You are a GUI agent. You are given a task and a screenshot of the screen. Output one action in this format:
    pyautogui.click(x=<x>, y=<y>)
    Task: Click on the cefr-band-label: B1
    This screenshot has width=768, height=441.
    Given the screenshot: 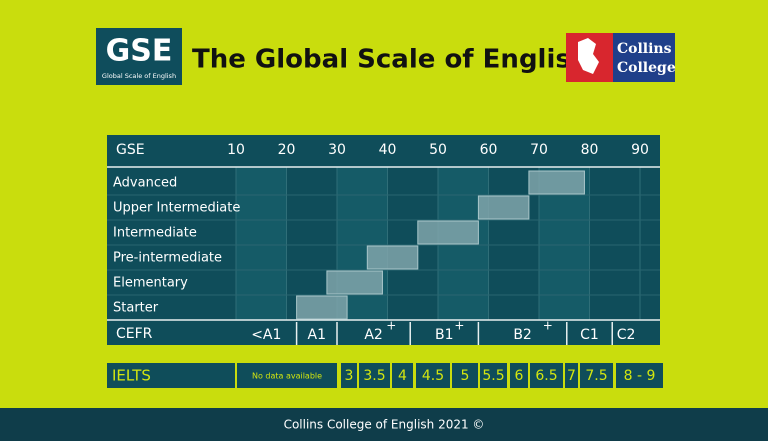 What is the action you would take?
    pyautogui.click(x=444, y=335)
    